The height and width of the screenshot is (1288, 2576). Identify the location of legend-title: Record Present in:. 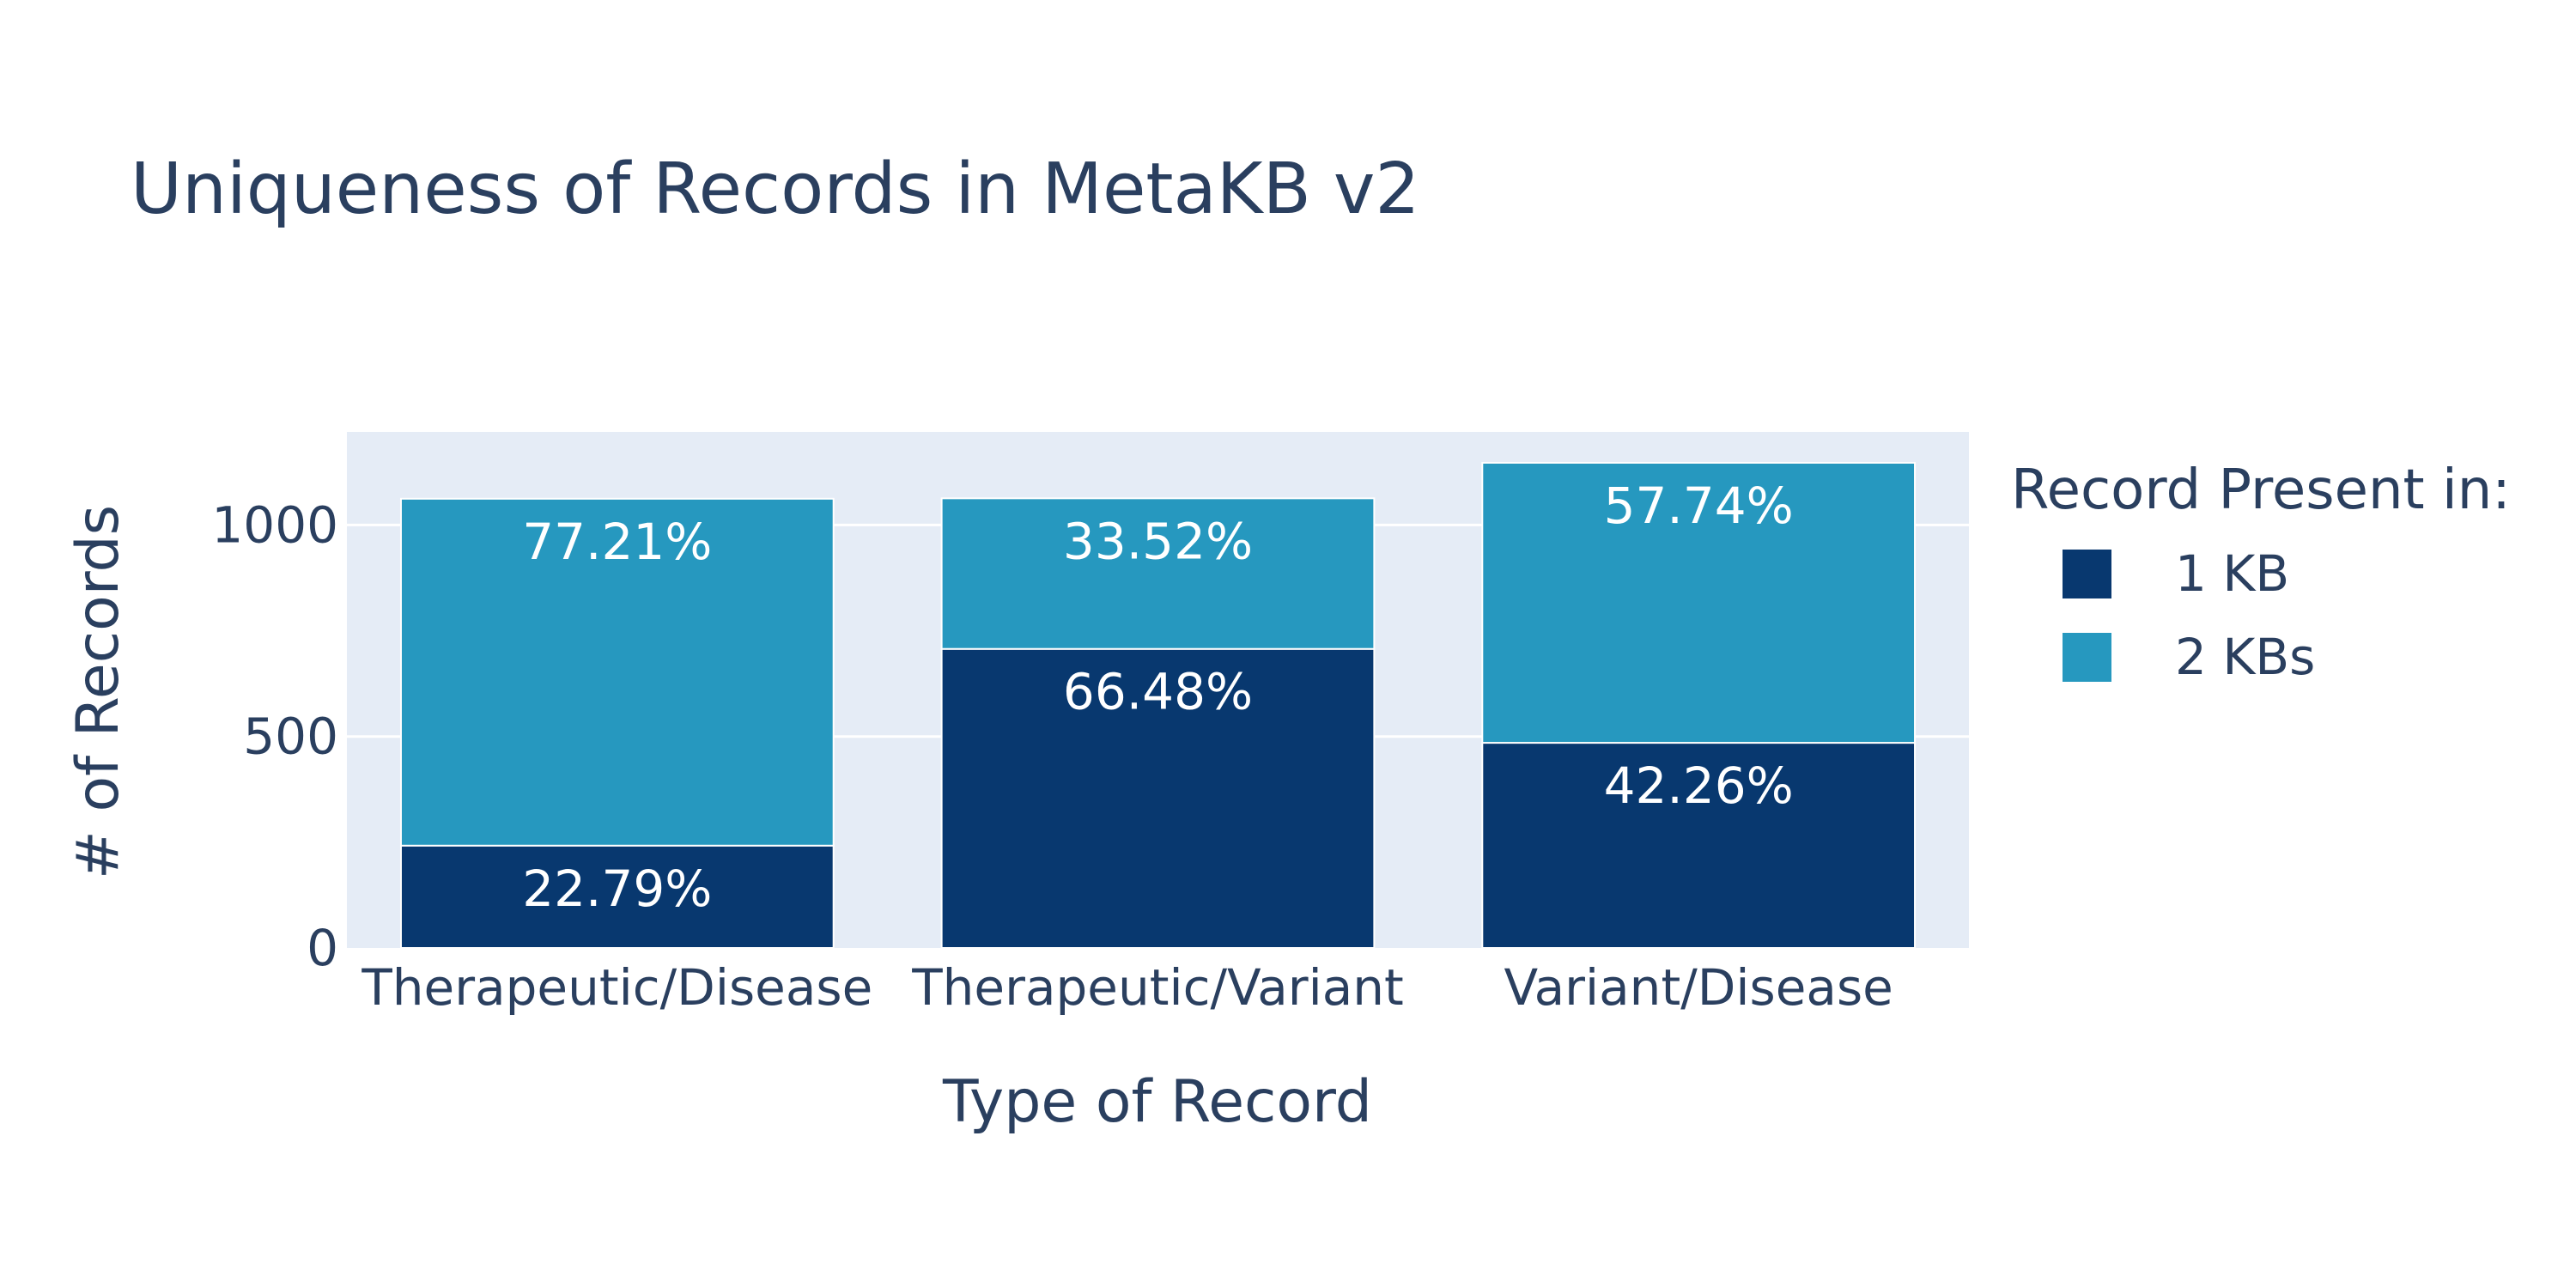
(2261, 490).